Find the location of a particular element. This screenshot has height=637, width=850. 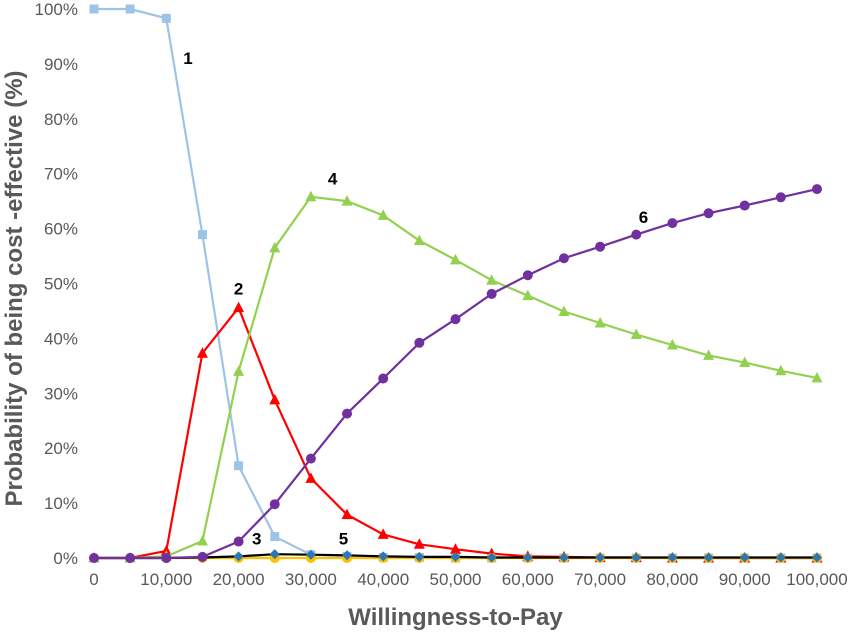

y-tick-label: 0% is located at coordinates (65, 558).